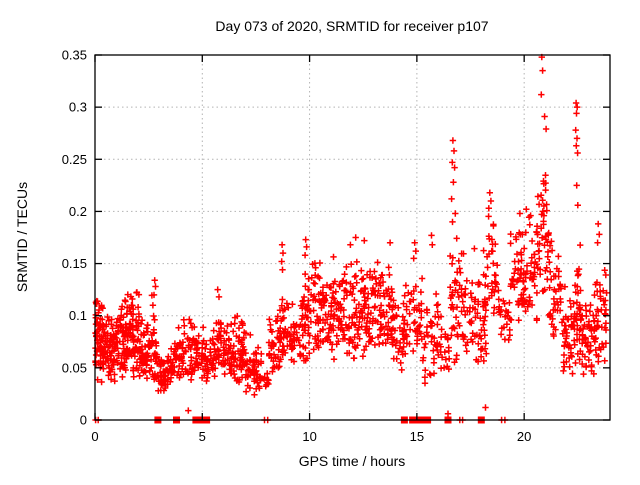 This screenshot has width=640, height=485. I want to click on x-tick-label: 15, so click(417, 436).